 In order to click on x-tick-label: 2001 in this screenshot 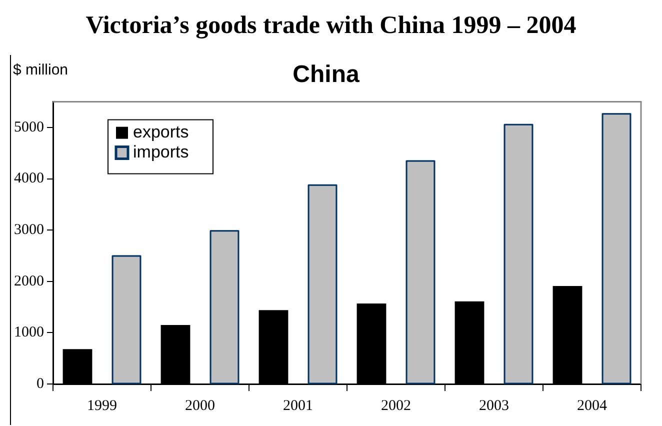, I will do `click(298, 406)`.